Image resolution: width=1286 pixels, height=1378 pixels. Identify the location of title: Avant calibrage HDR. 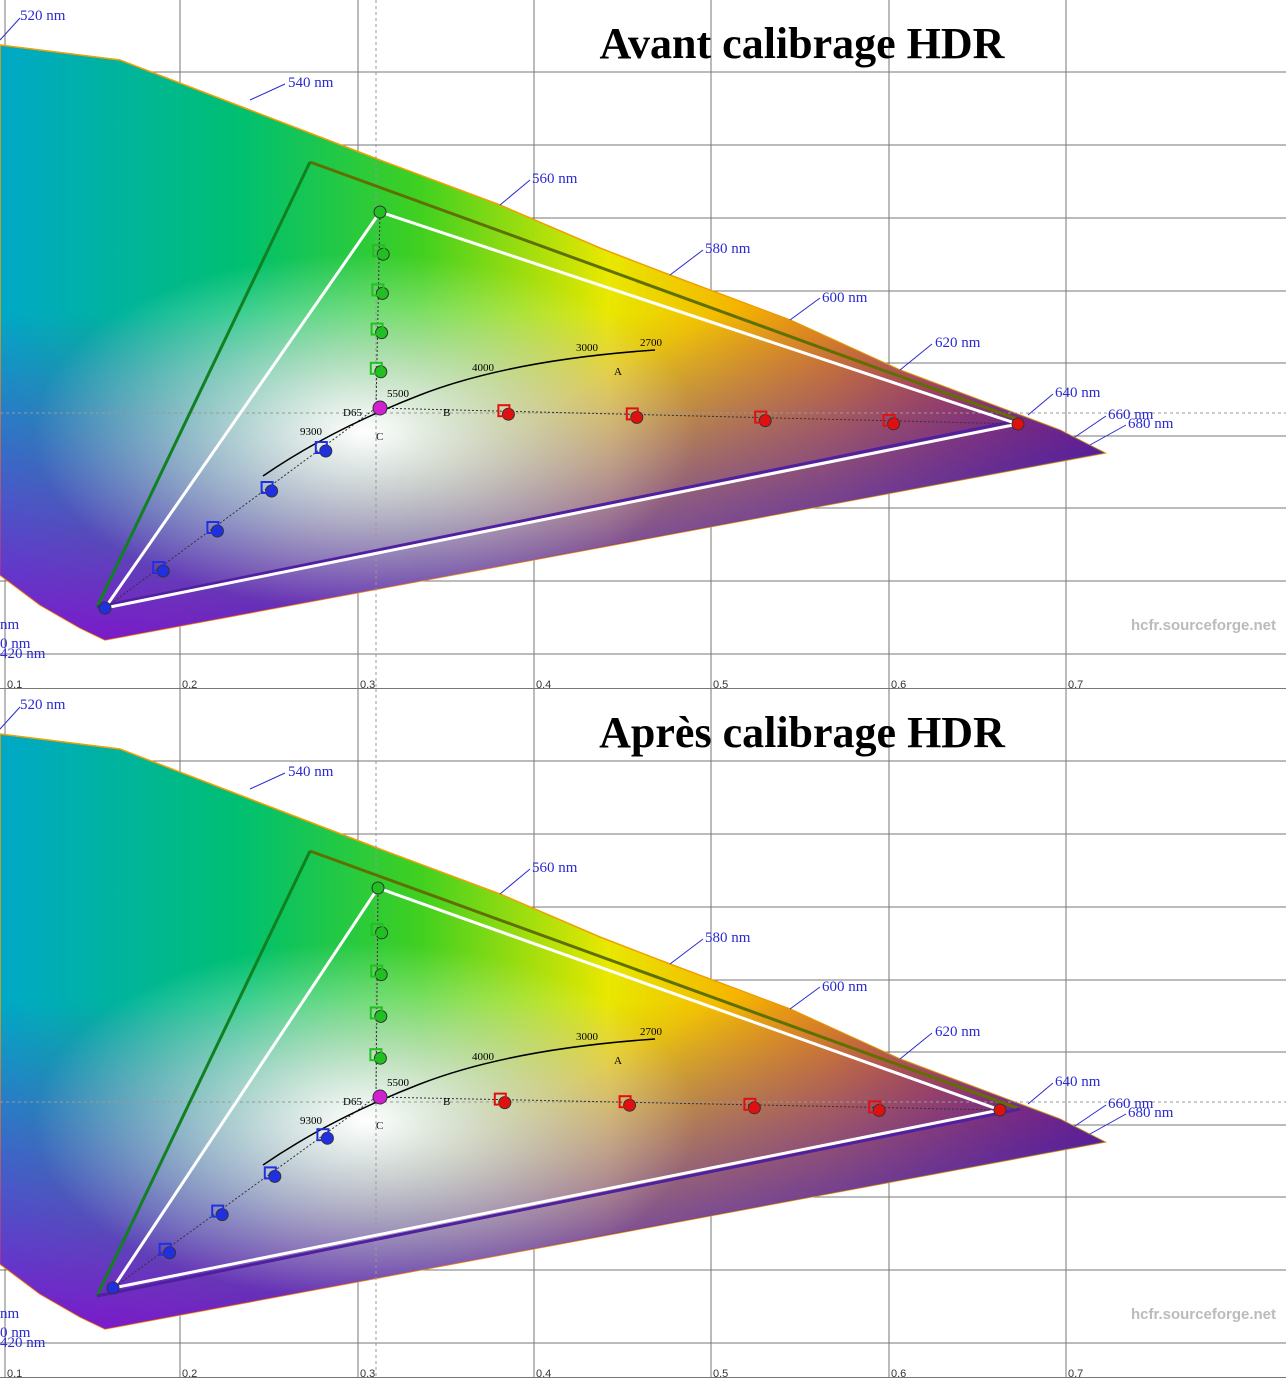
(803, 43).